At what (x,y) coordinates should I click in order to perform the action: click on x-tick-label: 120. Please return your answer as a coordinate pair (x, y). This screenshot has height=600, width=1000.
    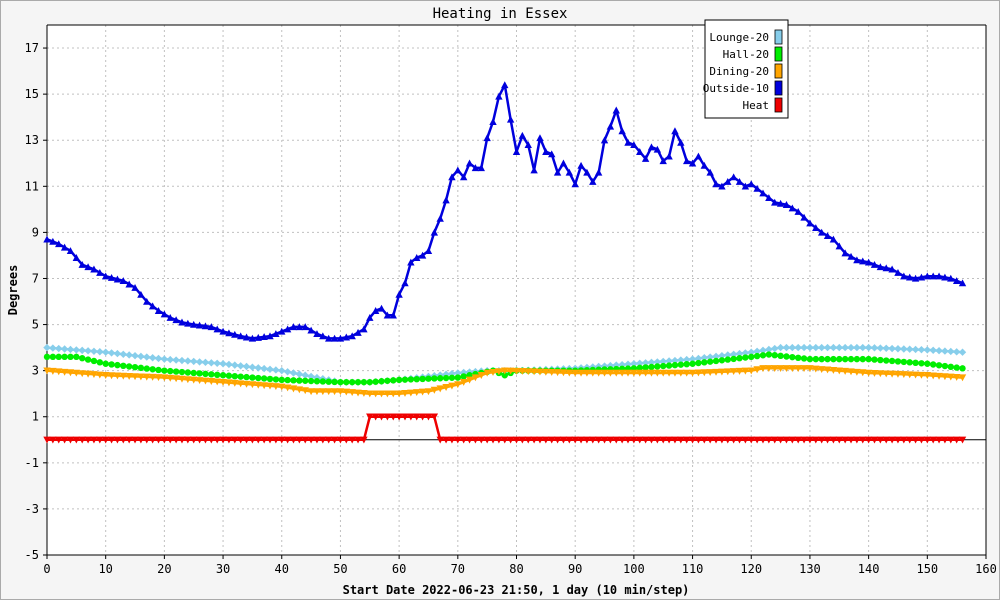
    Looking at the image, I should click on (751, 569).